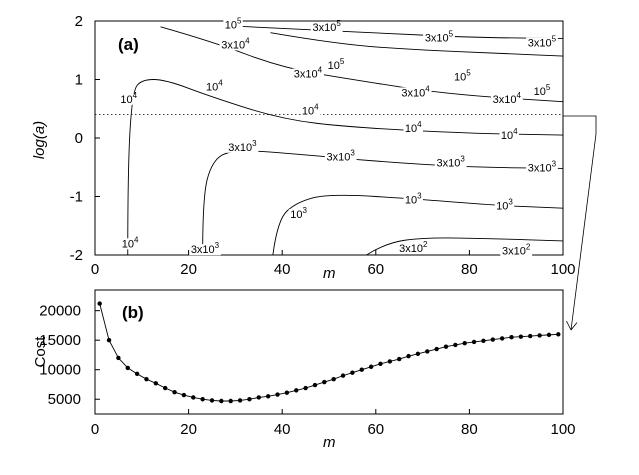 The width and height of the screenshot is (639, 475). I want to click on y-tick-label: 2, so click(79, 21).